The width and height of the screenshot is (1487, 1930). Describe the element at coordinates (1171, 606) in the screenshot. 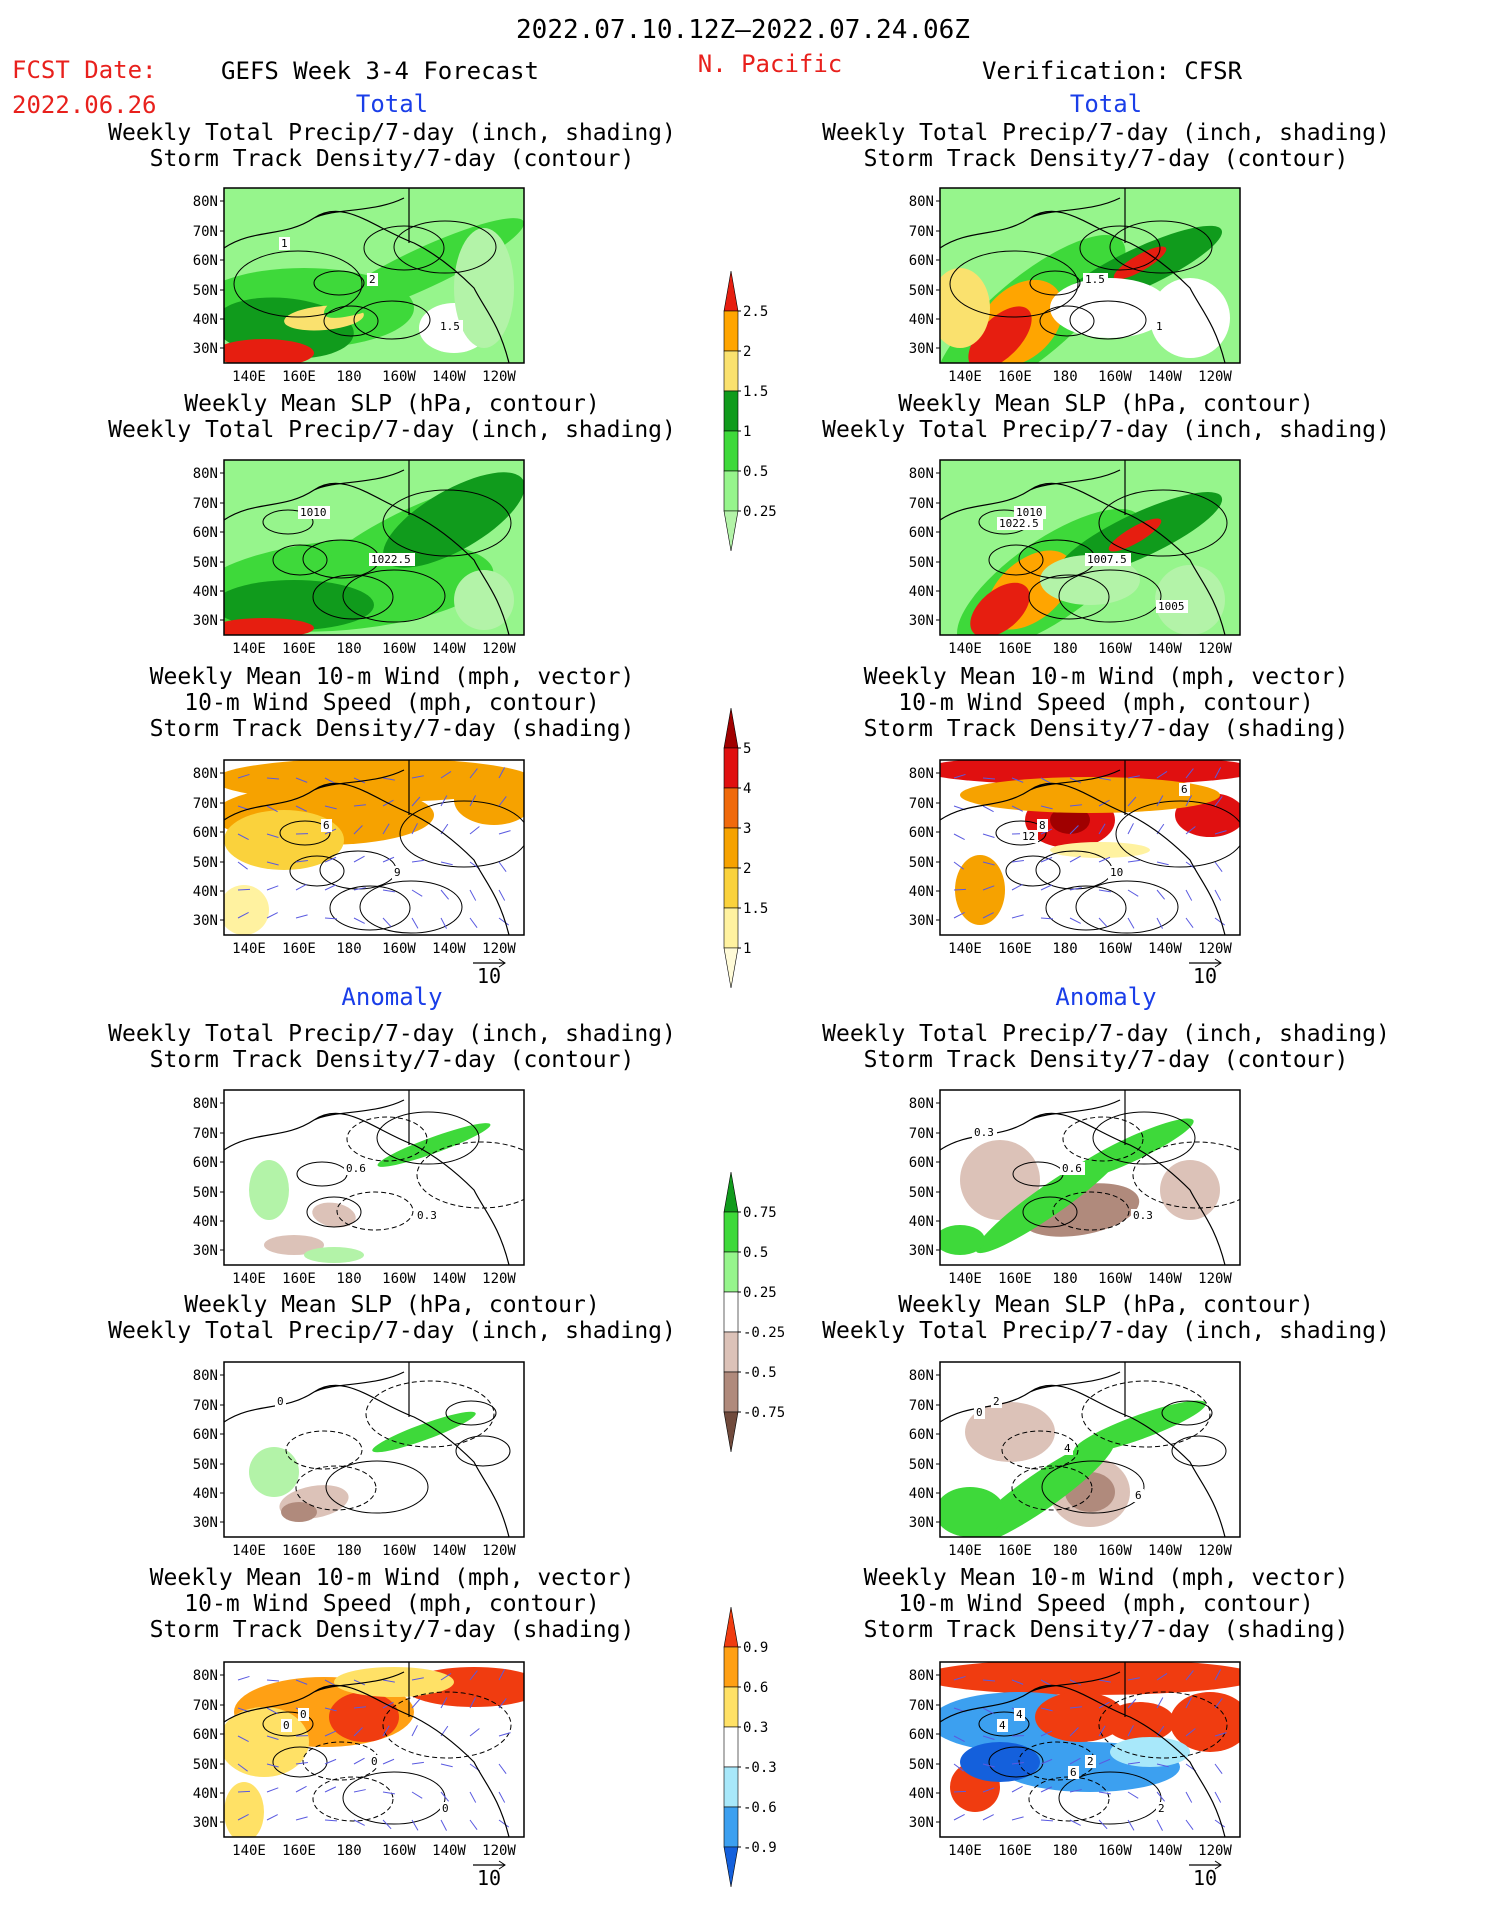

I see `contour-label: 1005` at that location.